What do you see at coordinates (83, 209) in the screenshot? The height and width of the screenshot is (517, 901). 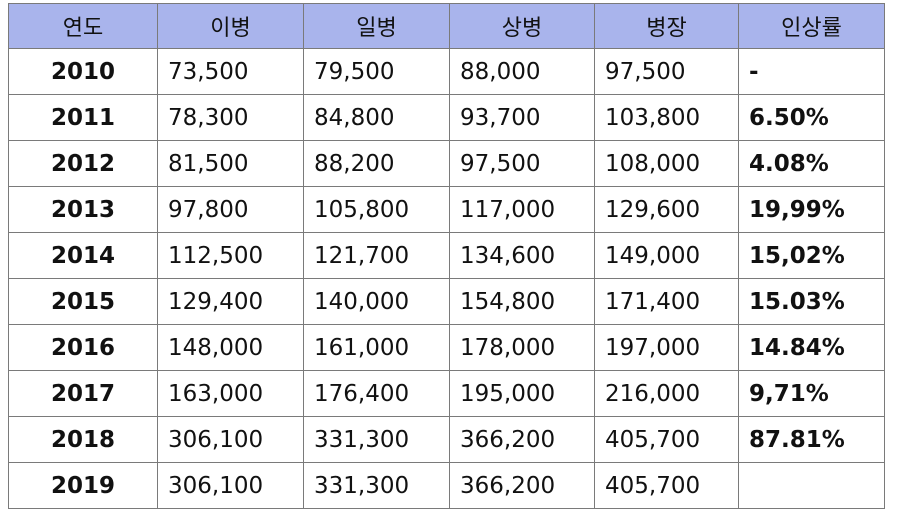 I see `year-cell: 2013` at bounding box center [83, 209].